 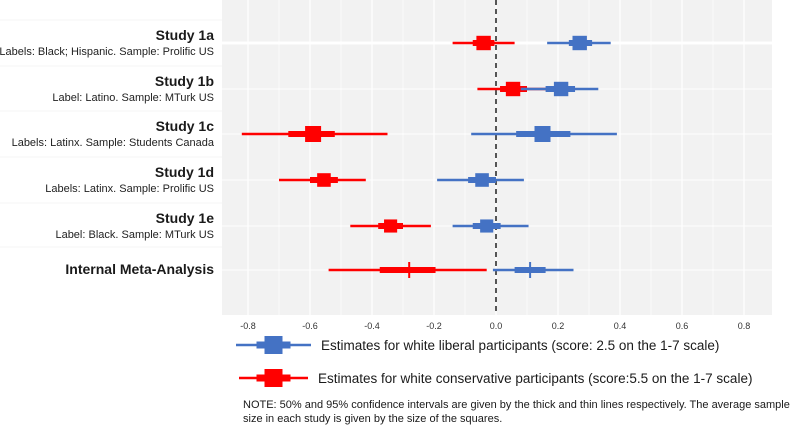 What do you see at coordinates (434, 326) in the screenshot?
I see `x-tick-label: -0.2` at bounding box center [434, 326].